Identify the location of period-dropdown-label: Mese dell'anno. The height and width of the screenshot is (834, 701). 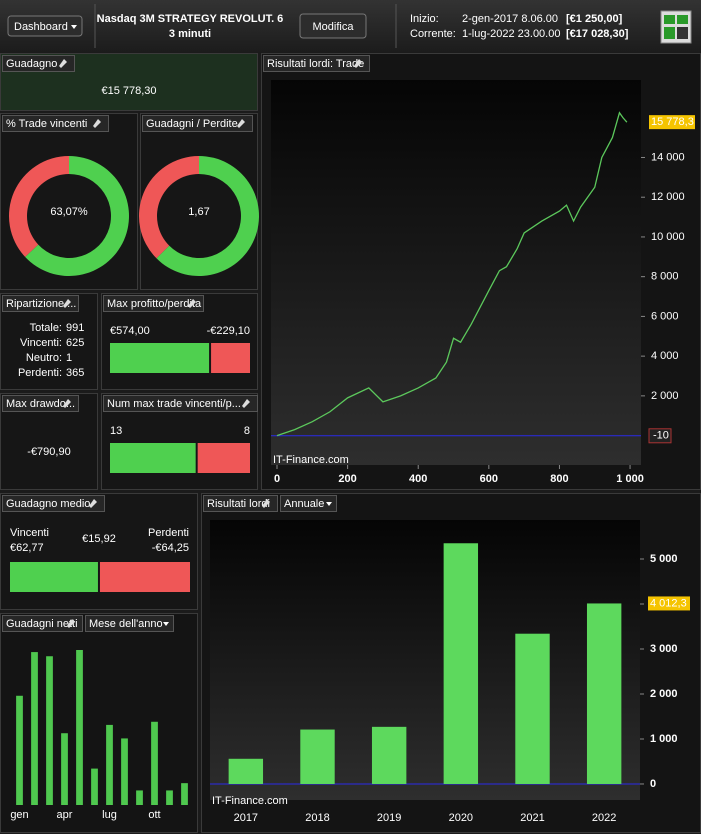
(126, 624).